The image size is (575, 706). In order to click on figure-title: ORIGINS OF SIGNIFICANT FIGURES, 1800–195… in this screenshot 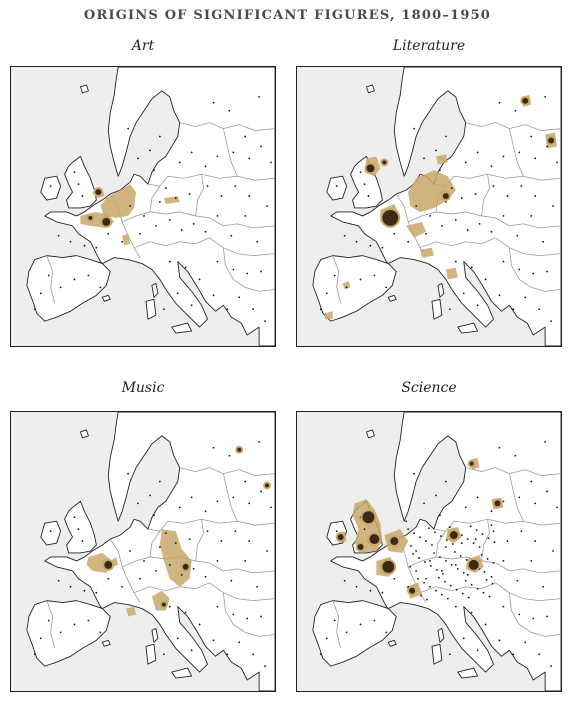, I will do `click(287, 15)`.